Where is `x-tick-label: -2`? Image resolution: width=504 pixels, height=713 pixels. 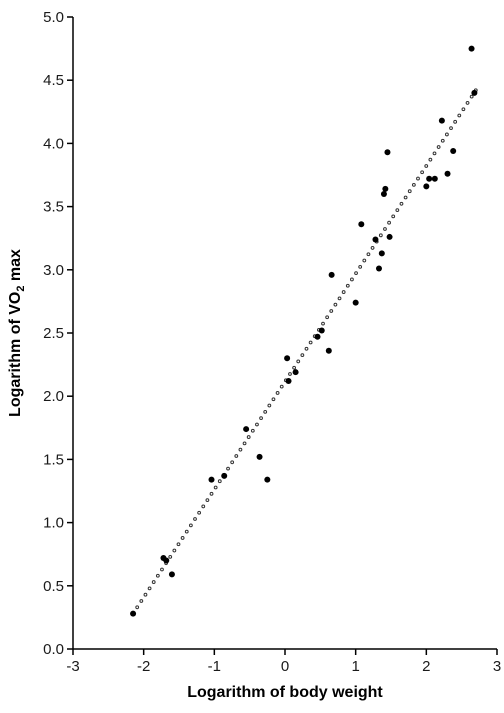
x-tick-label: -2 is located at coordinates (143, 666).